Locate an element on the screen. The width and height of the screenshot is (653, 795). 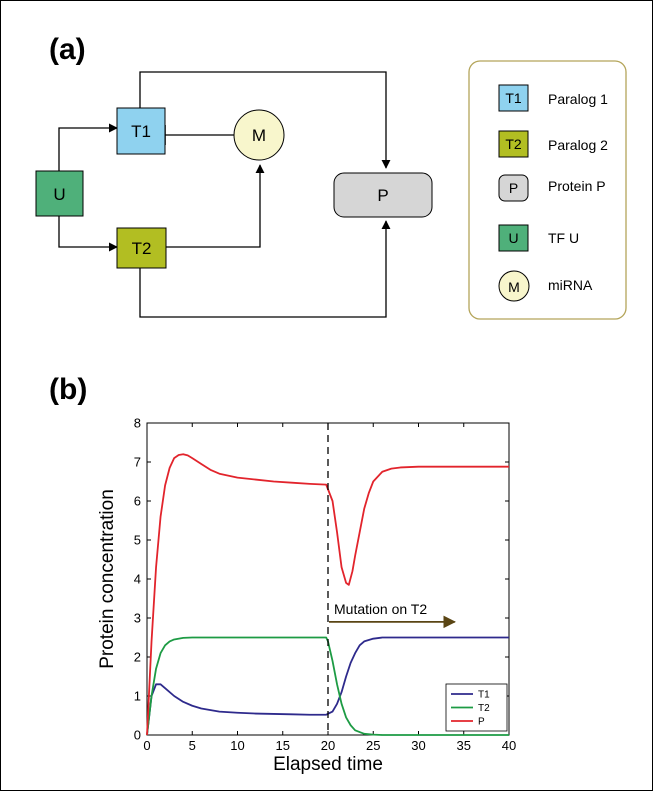
legend-item-p: P Protein P is located at coordinates (552, 188).